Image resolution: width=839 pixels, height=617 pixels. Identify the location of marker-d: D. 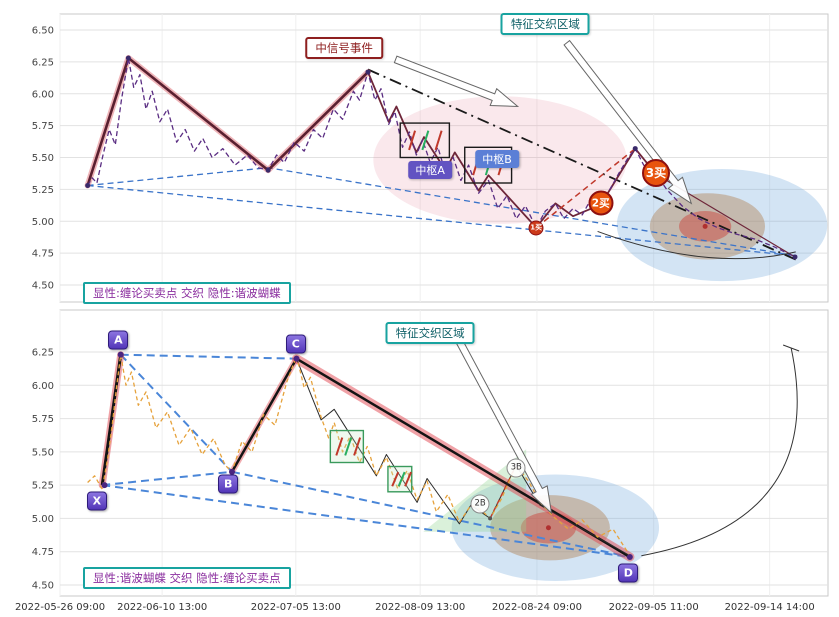
(628, 573).